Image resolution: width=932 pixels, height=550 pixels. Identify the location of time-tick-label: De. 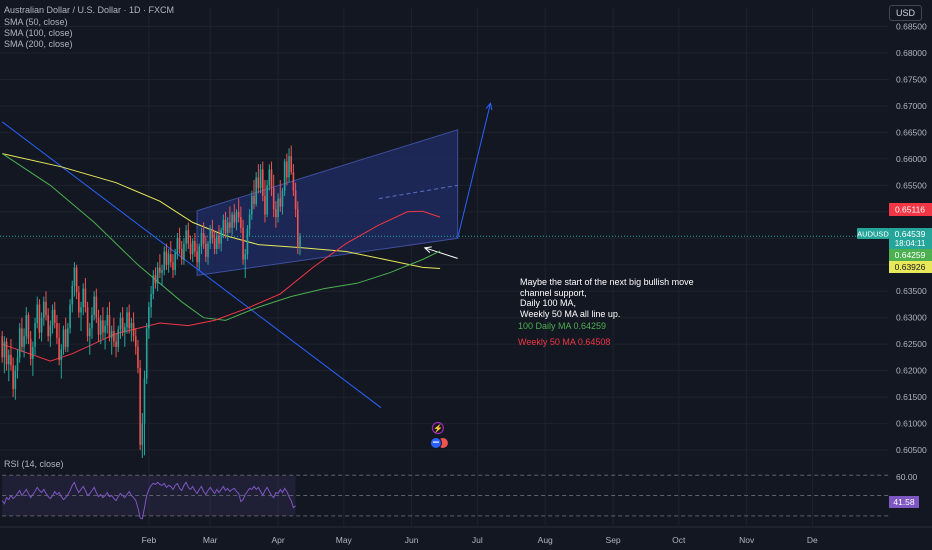
(812, 540).